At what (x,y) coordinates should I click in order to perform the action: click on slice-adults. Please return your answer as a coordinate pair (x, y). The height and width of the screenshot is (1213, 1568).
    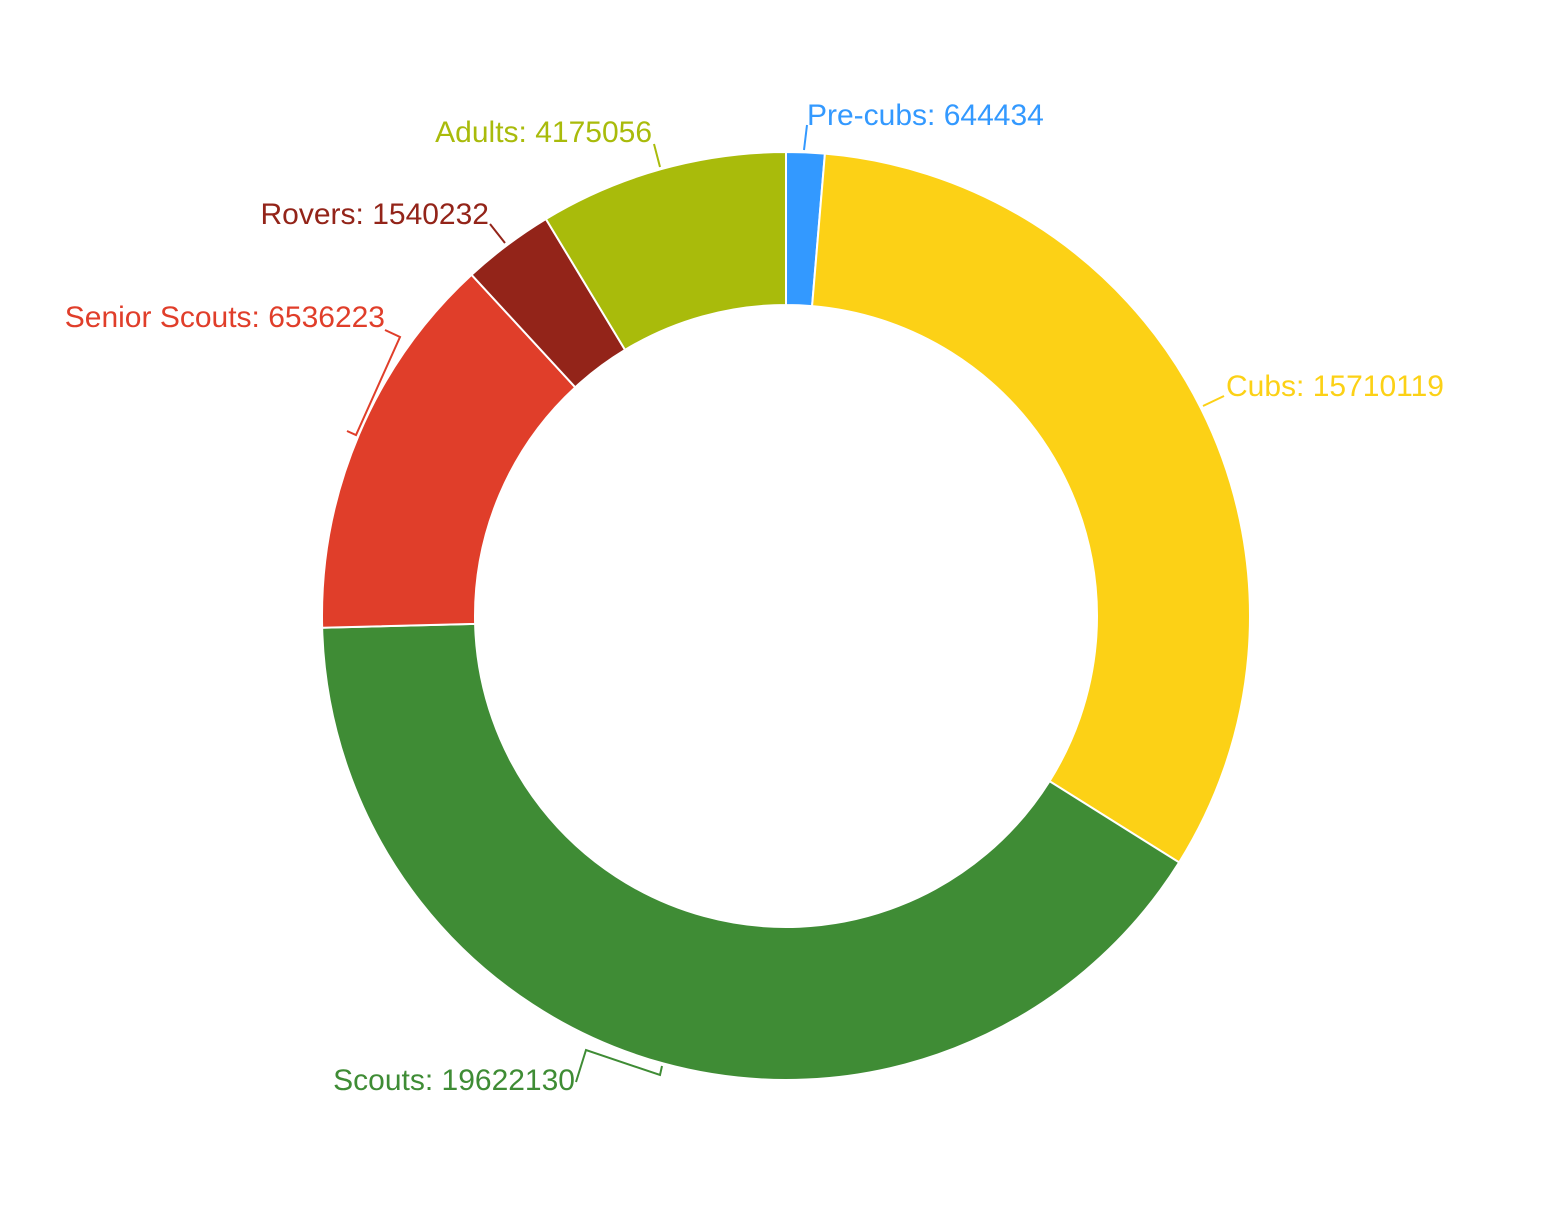
    Looking at the image, I should click on (665, 251).